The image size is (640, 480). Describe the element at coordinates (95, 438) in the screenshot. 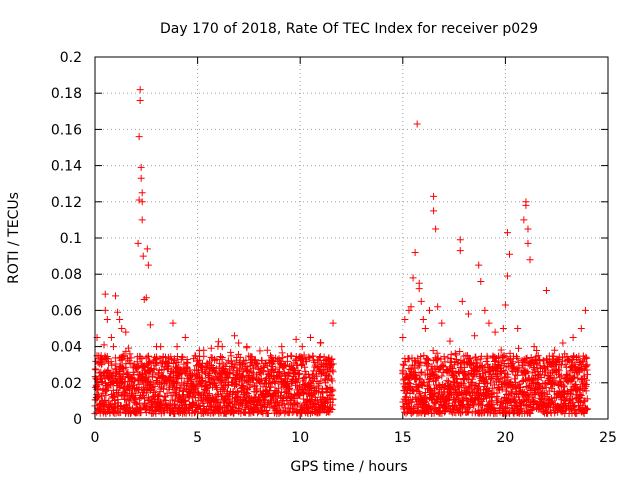

I see `x-tick-label: 0` at that location.